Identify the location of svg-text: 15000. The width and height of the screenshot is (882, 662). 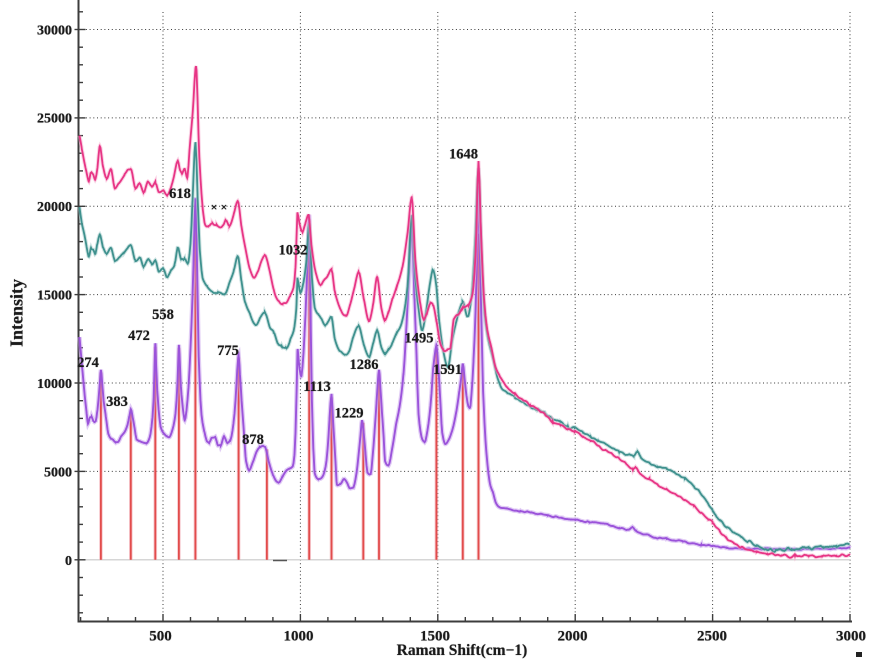
(54, 296).